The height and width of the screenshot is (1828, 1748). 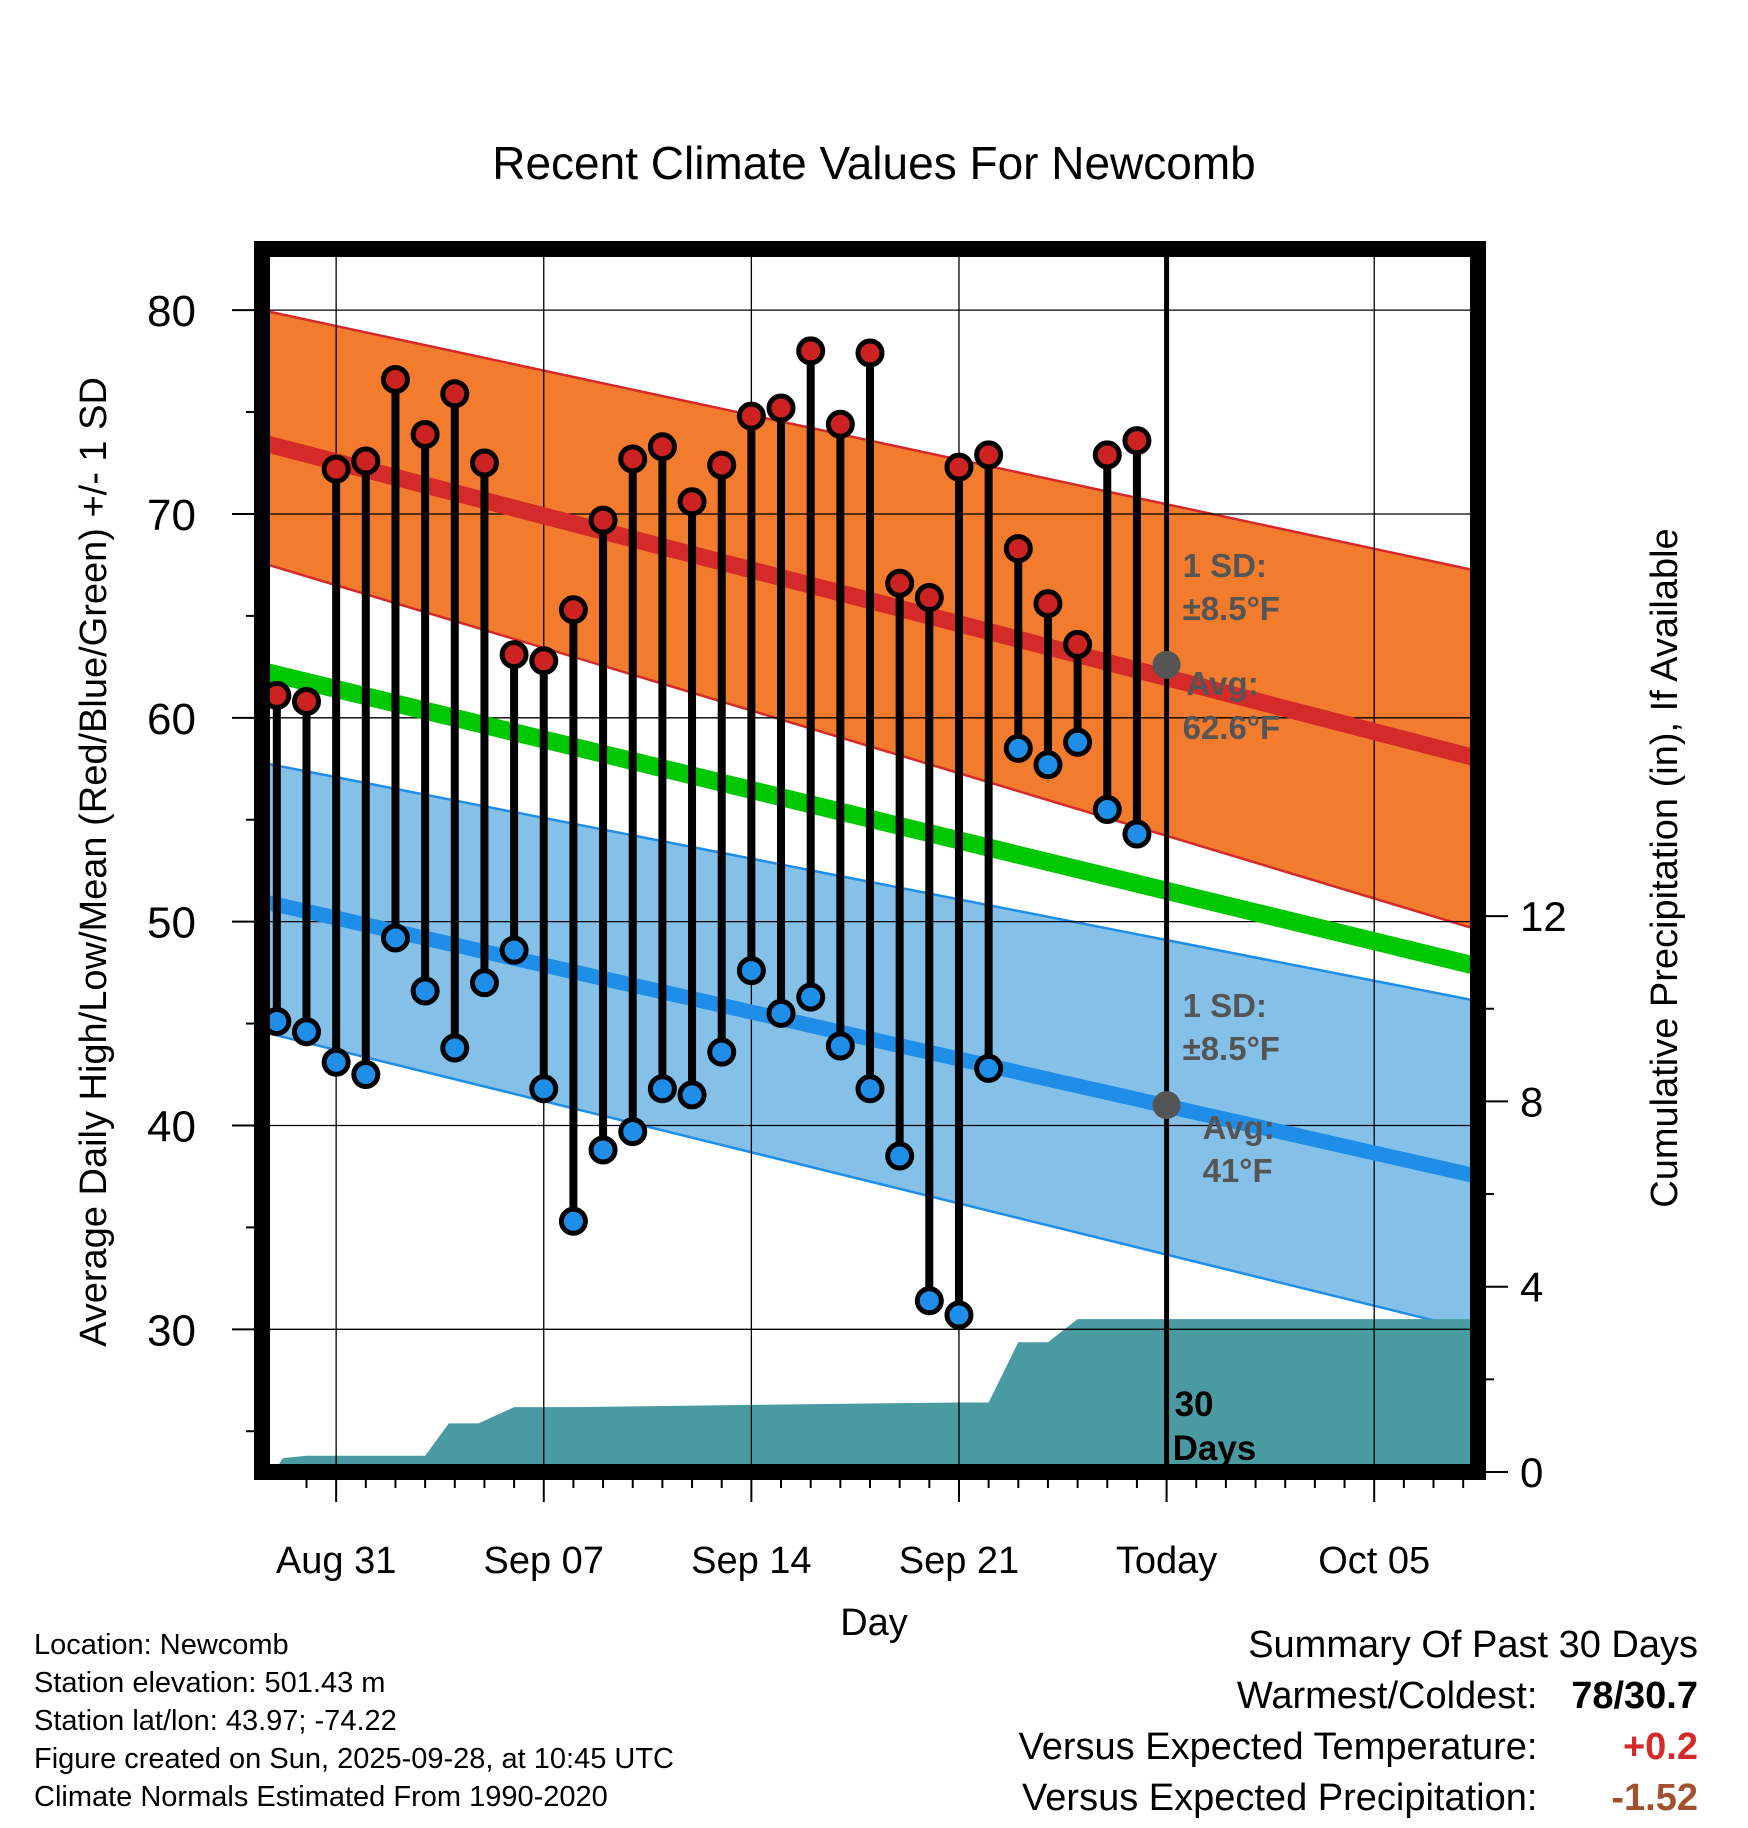 What do you see at coordinates (1660, 1747) in the screenshot?
I see `temp-value: +0.2` at bounding box center [1660, 1747].